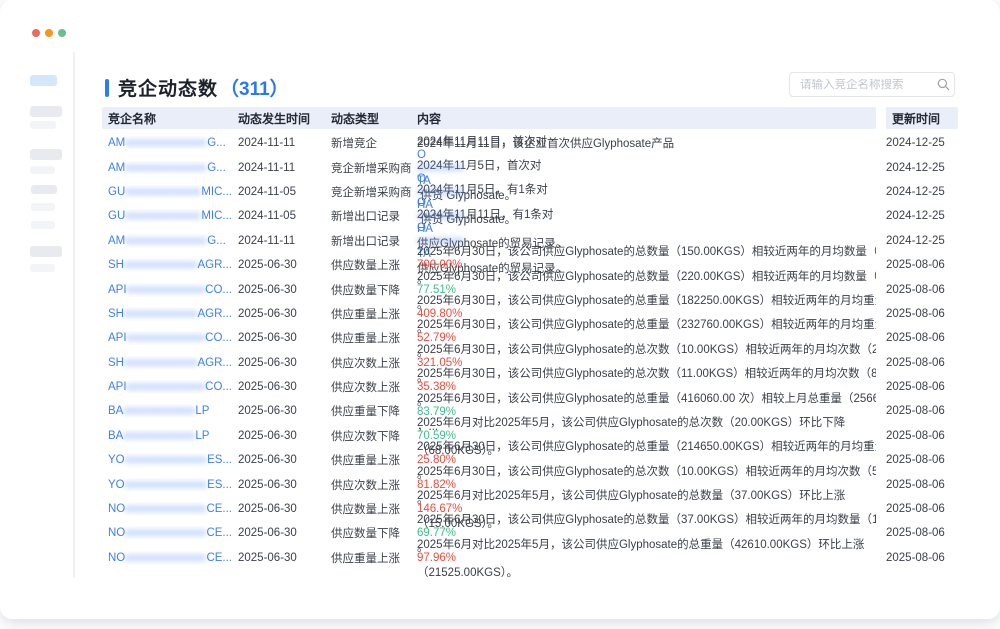 The image size is (1000, 629). I want to click on minimize-window-icon, so click(49, 33).